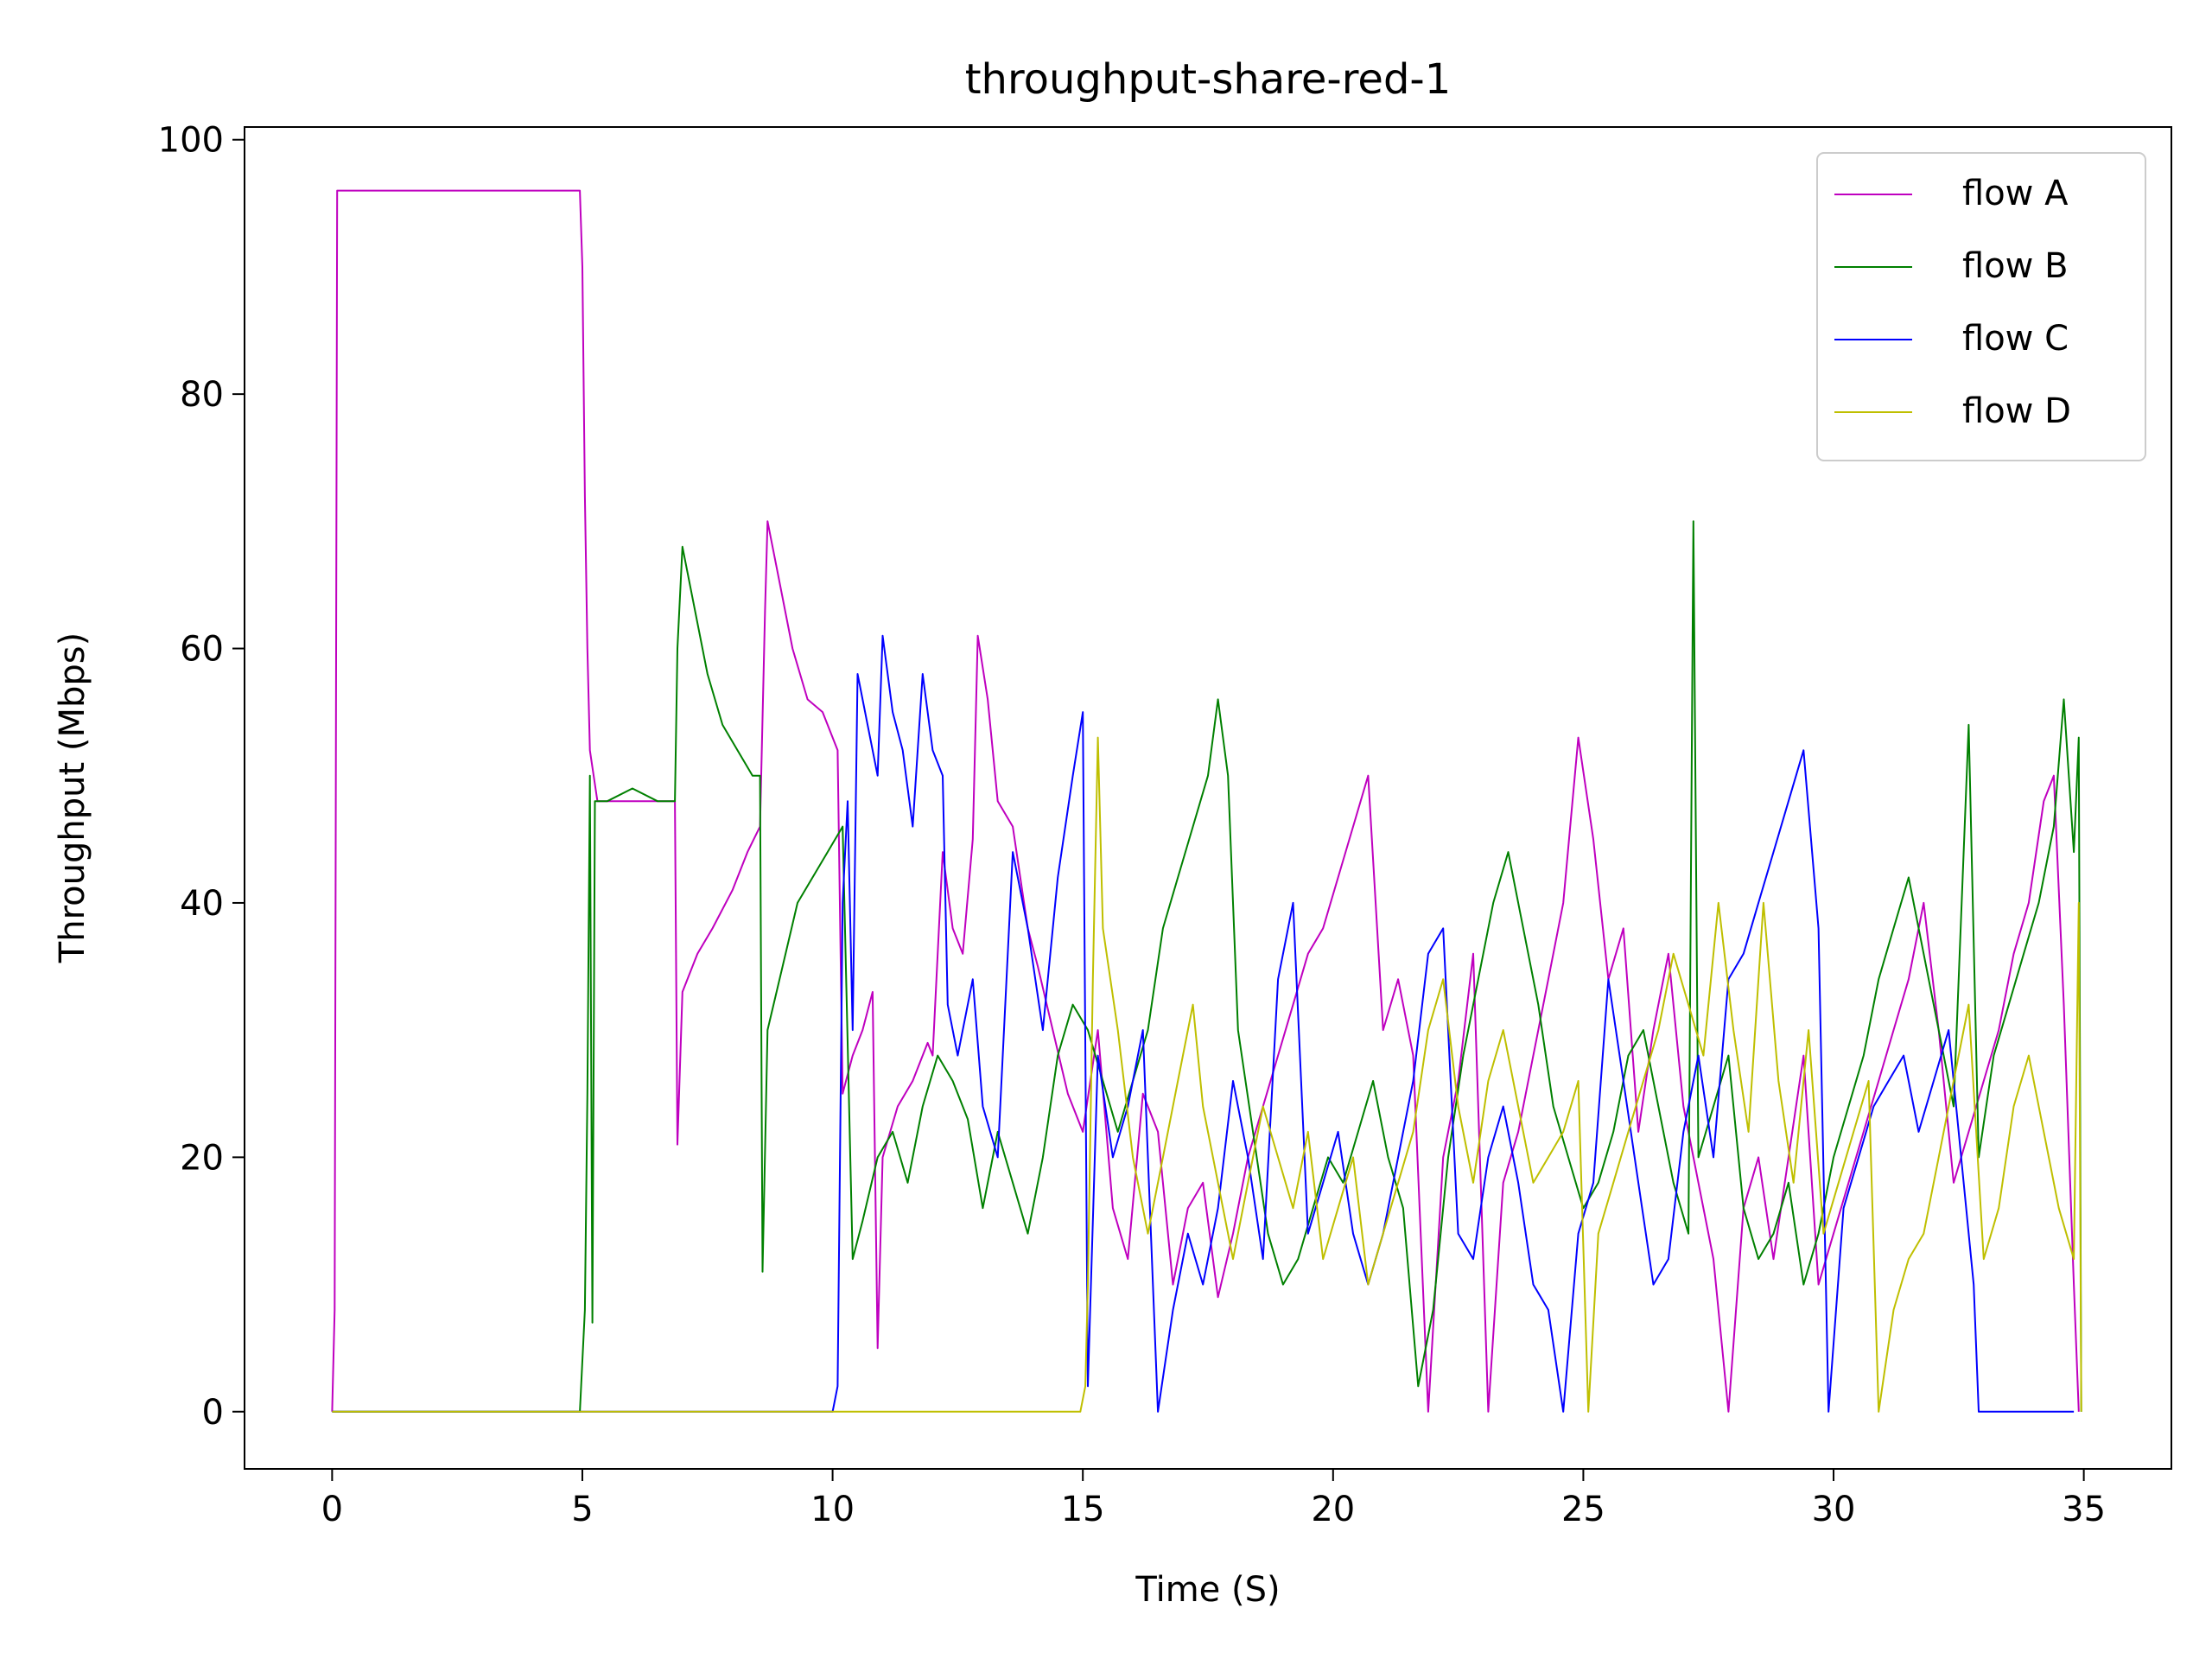 Image resolution: width=2212 pixels, height=1659 pixels. What do you see at coordinates (202, 904) in the screenshot?
I see `y-tick-label: 40` at bounding box center [202, 904].